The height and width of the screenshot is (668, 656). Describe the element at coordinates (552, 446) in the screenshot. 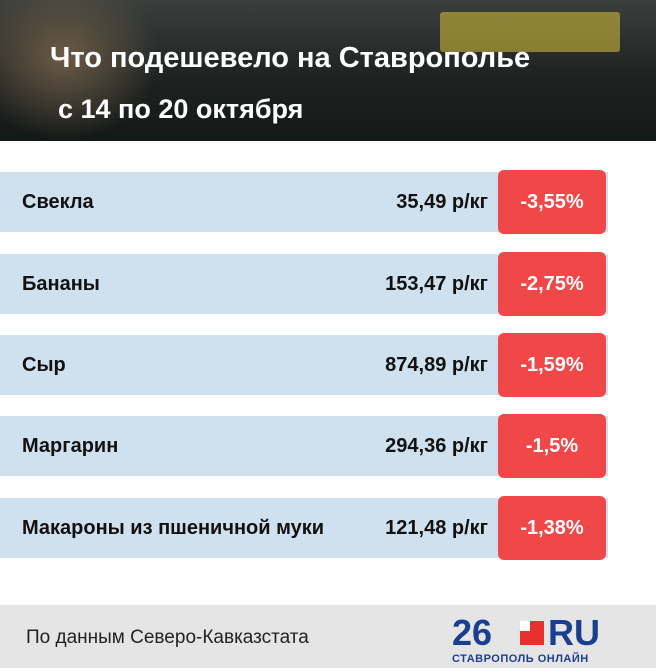

I see `price-change: -1,5%` at that location.